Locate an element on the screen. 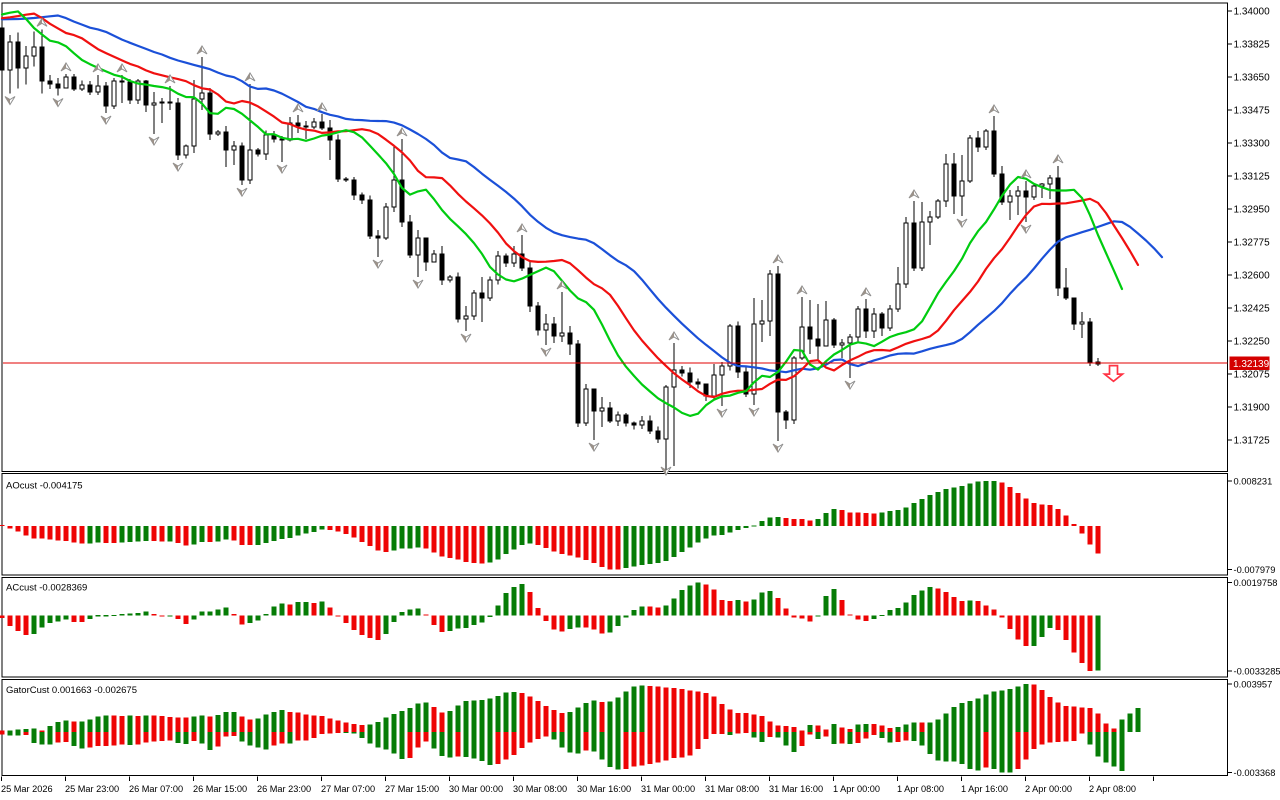 The width and height of the screenshot is (1280, 800). svg-text: 2 Apr 00:00 is located at coordinates (1048, 789).